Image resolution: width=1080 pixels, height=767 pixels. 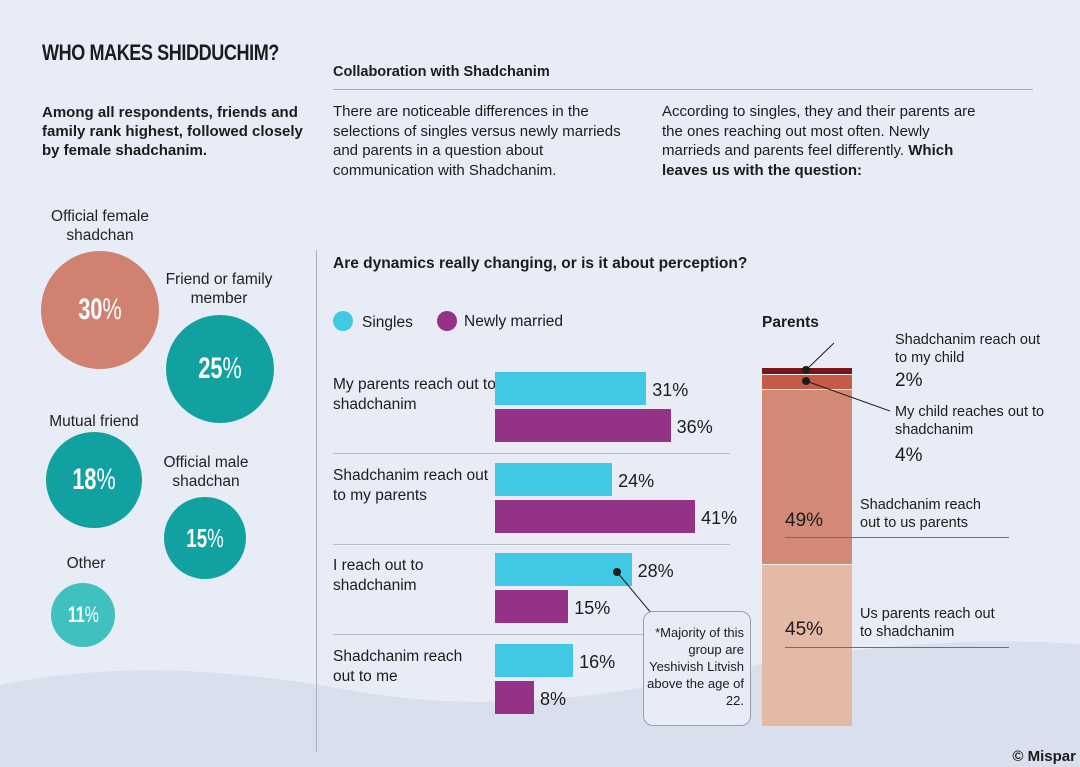 I want to click on bar-value-label: 15%, so click(x=592, y=608).